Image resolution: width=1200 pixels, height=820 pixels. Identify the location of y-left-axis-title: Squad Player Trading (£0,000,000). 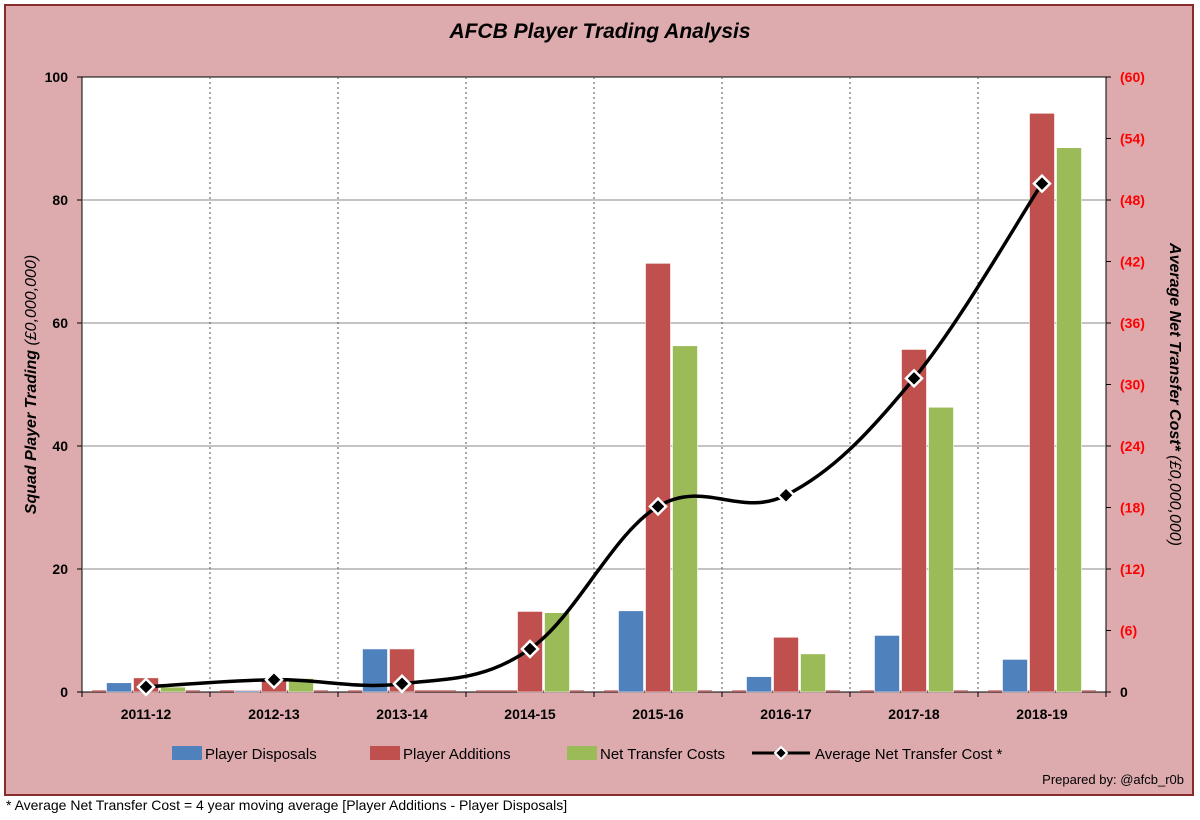
(31, 384).